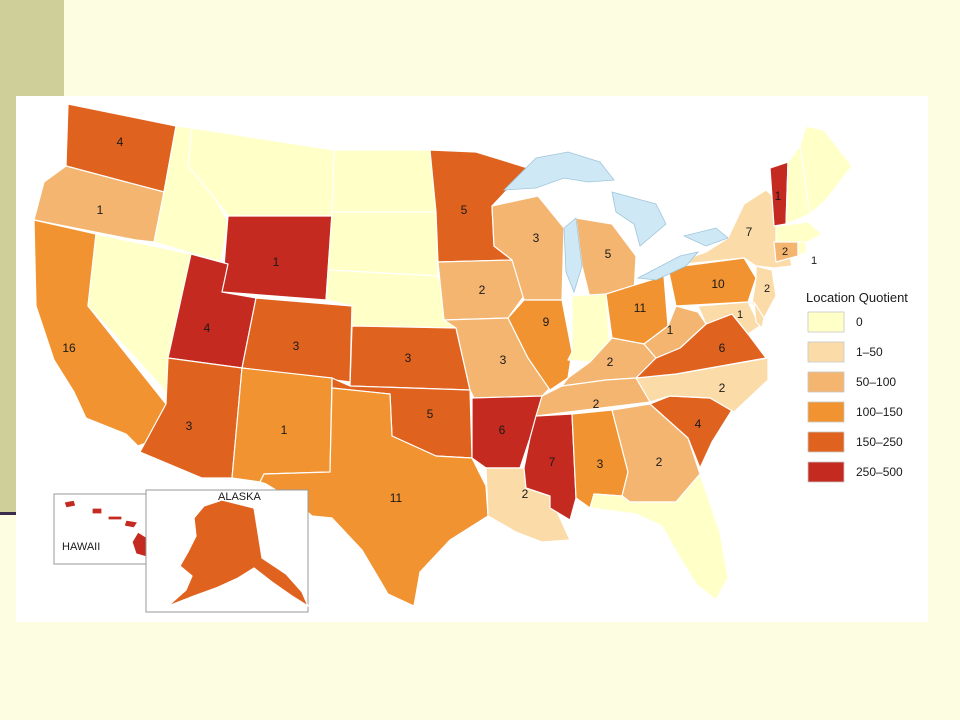 The width and height of the screenshot is (960, 720). I want to click on label-NY: 7, so click(749, 232).